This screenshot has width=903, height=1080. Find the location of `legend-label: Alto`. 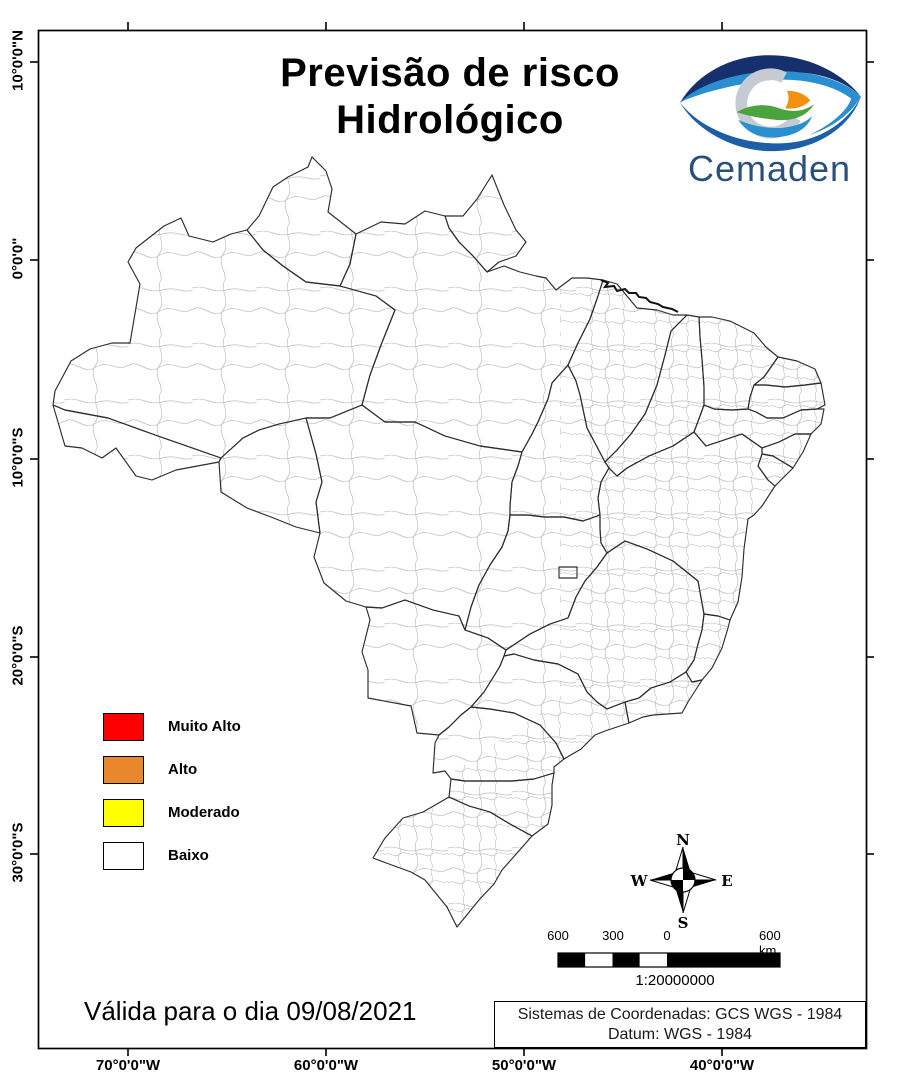

legend-label: Alto is located at coordinates (183, 769).